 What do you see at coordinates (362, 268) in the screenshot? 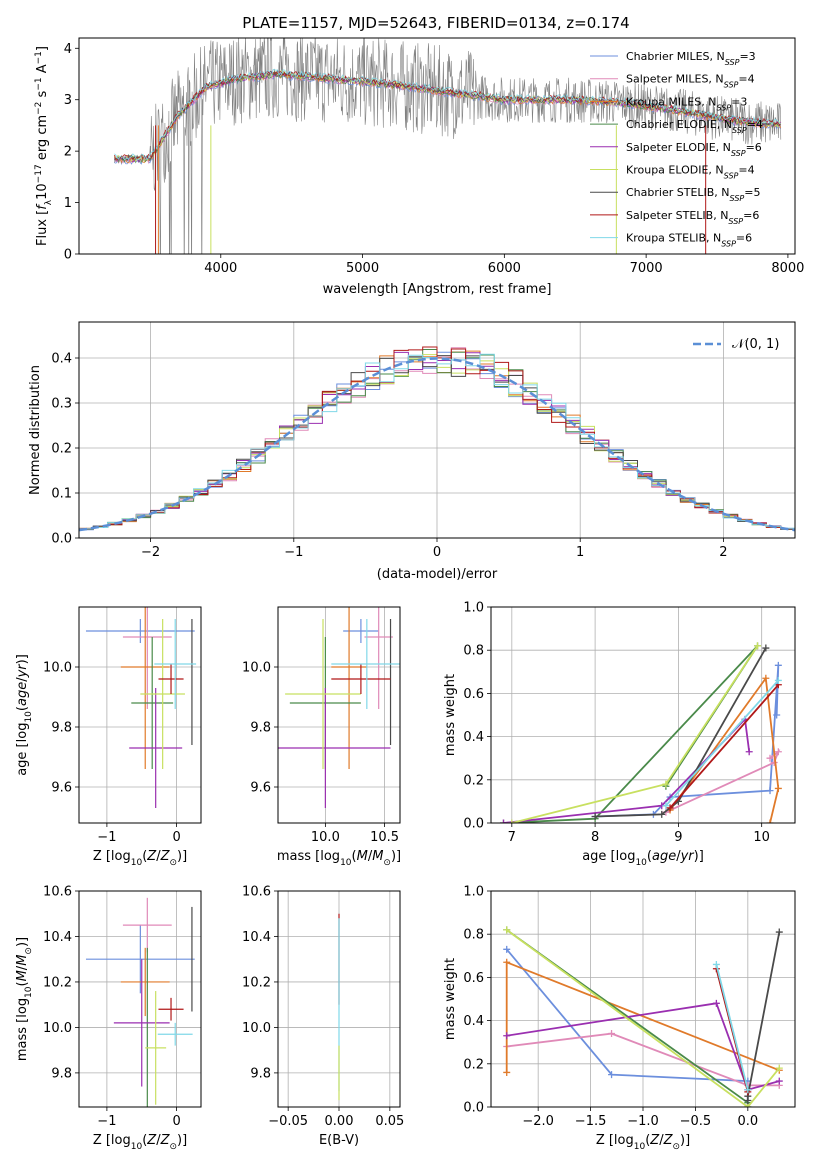
I see `x-tick-label: 5000` at bounding box center [362, 268].